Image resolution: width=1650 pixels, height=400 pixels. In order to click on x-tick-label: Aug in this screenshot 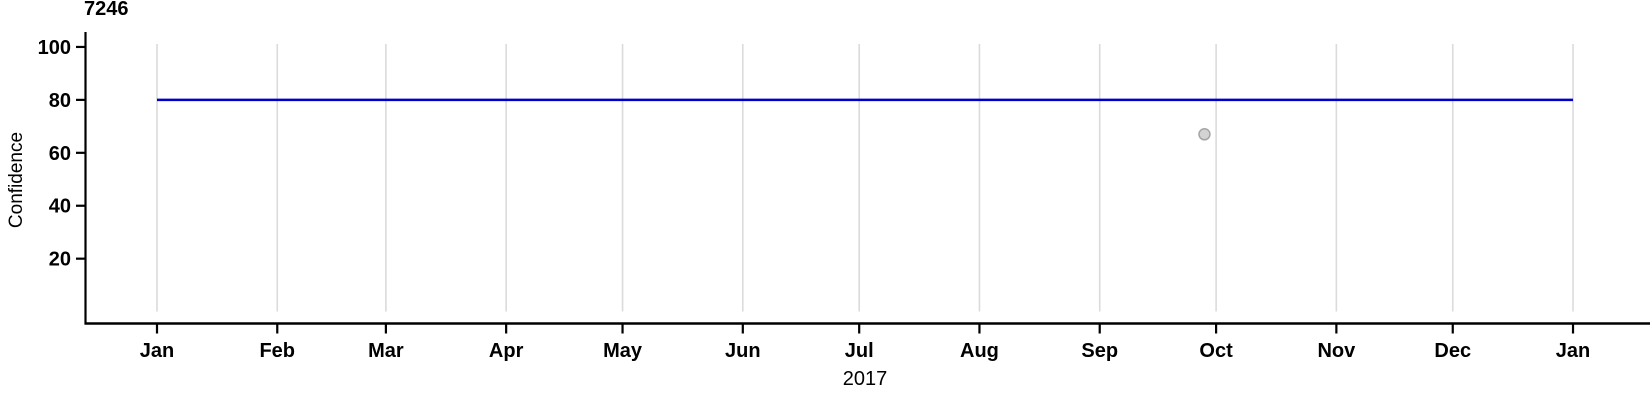, I will do `click(979, 351)`.